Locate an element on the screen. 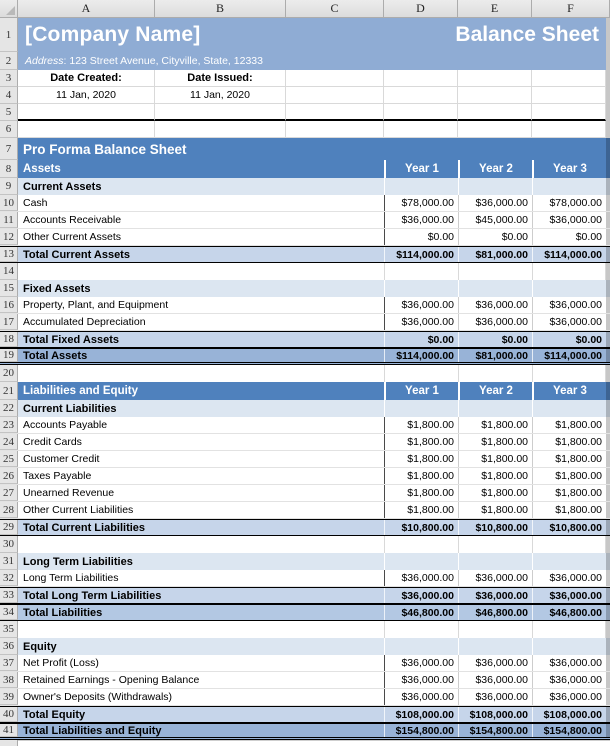 Image resolution: width=610 pixels, height=746 pixels. row-number: 29 is located at coordinates (9, 527).